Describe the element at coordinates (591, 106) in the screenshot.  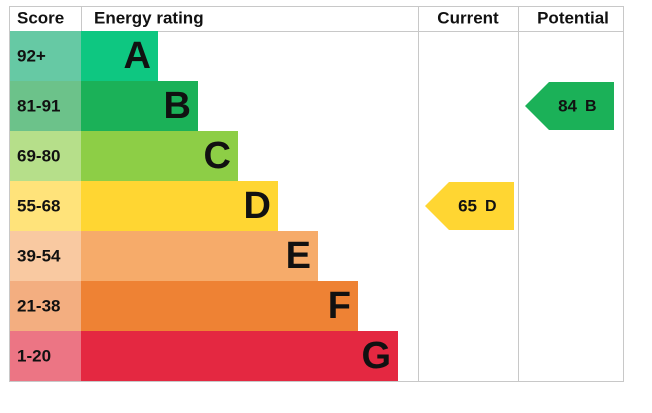
I see `potential-letter: B` at that location.